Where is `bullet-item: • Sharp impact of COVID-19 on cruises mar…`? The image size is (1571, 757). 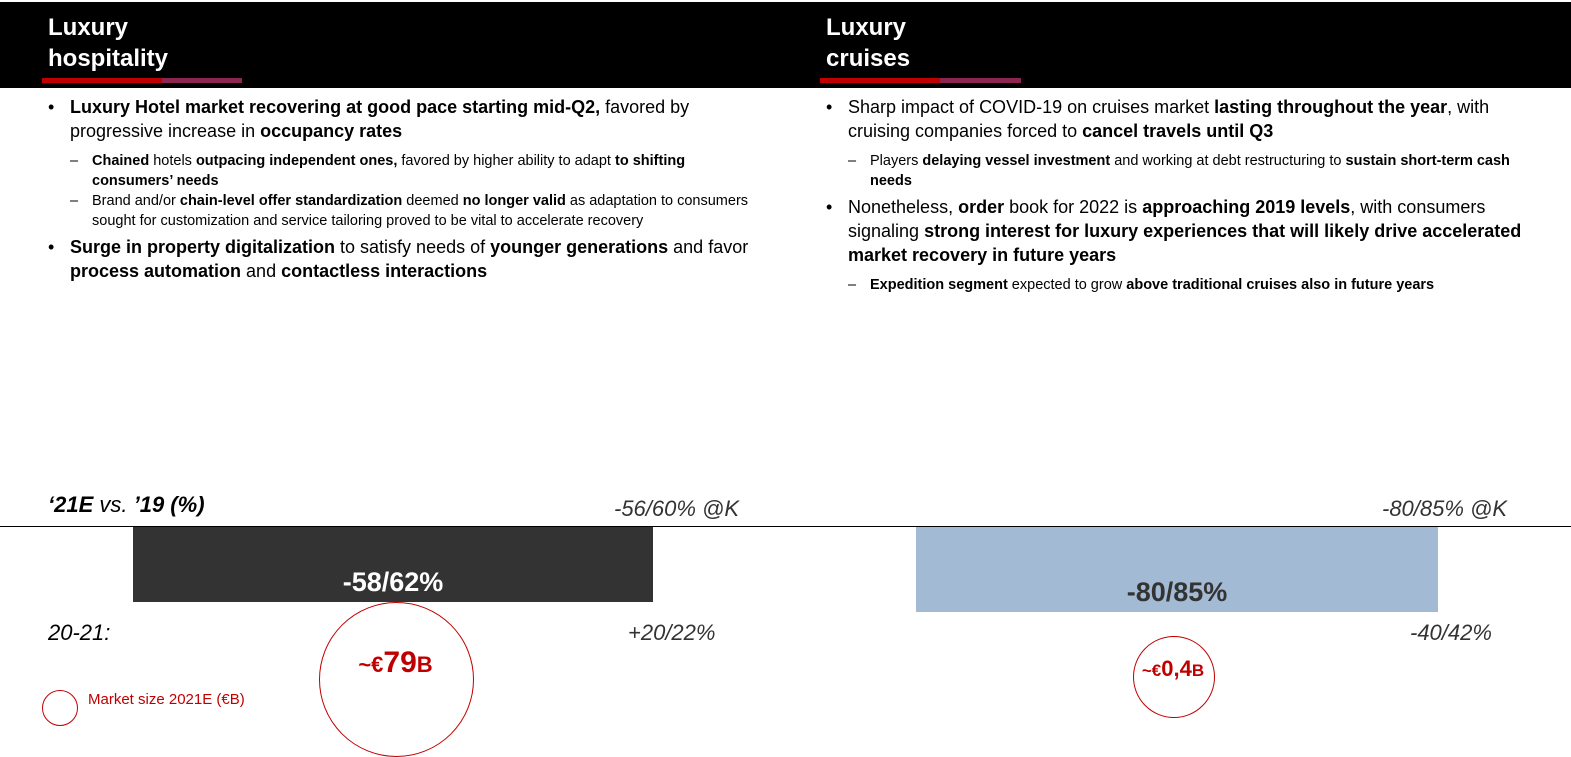 bullet-item: • Sharp impact of COVID-19 on cruises mar… is located at coordinates (1176, 119).